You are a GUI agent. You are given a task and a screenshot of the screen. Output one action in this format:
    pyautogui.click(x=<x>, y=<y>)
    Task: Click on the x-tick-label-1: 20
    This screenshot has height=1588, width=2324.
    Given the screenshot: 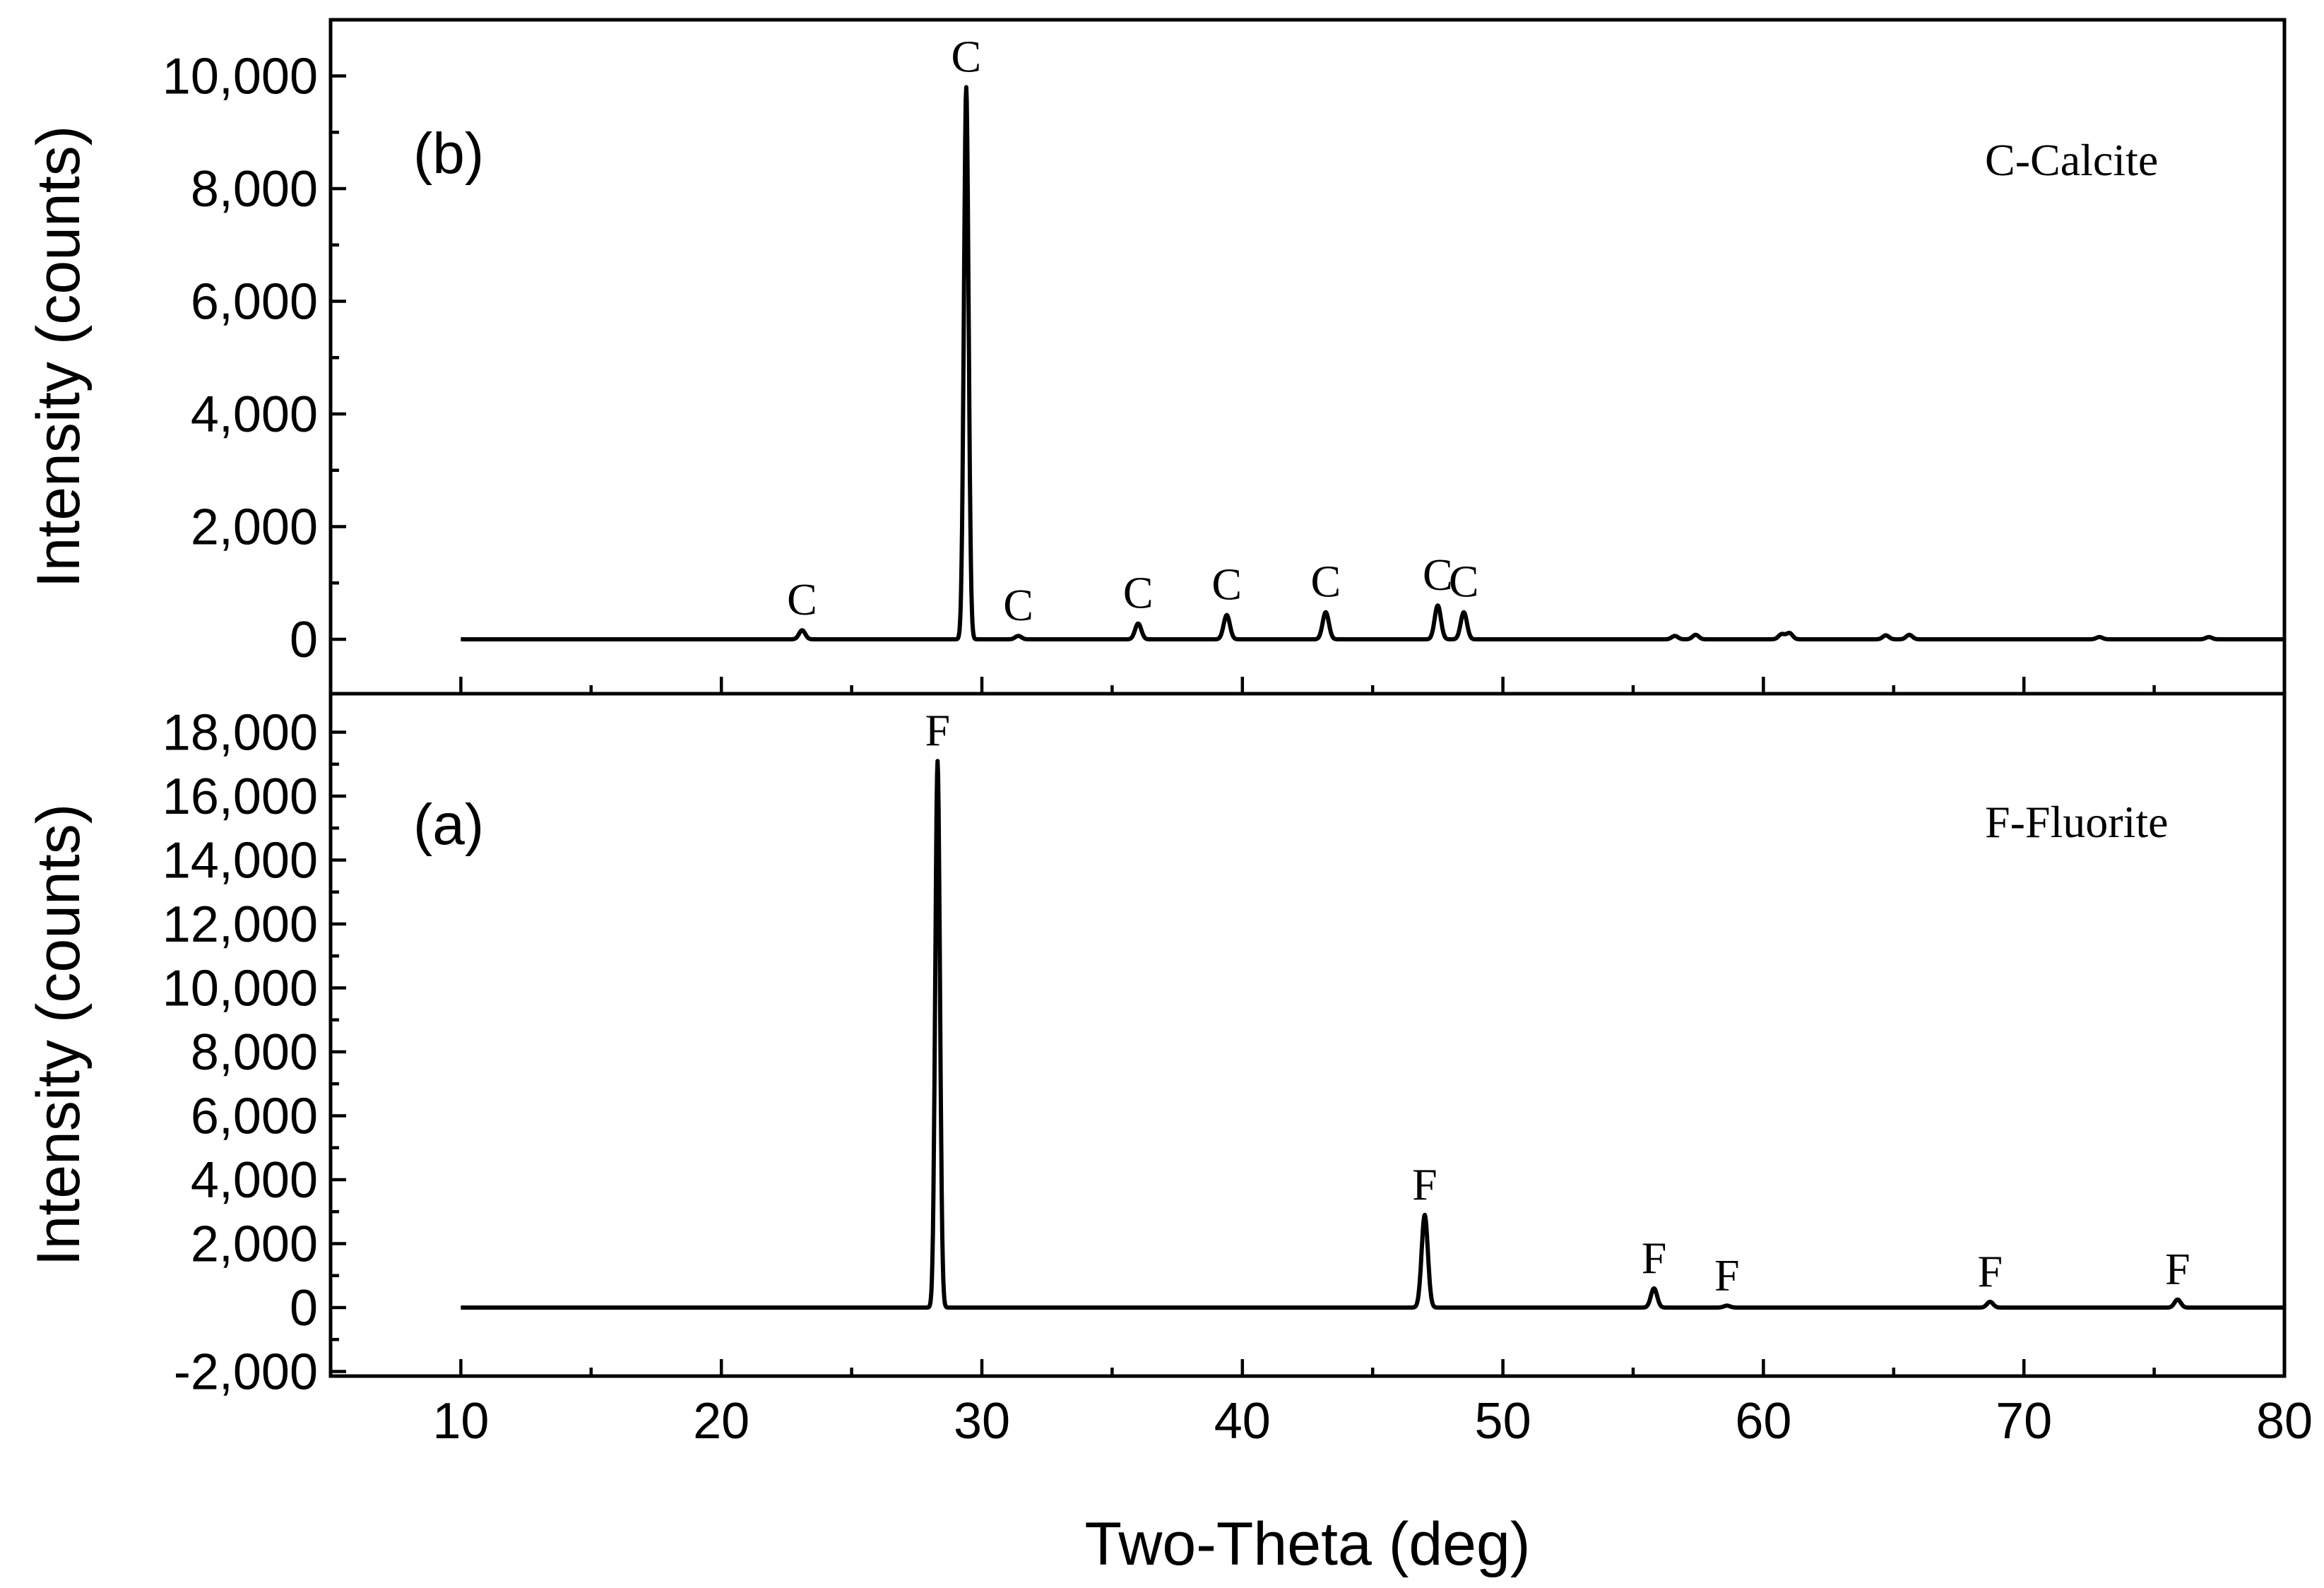 What is the action you would take?
    pyautogui.click(x=721, y=1421)
    